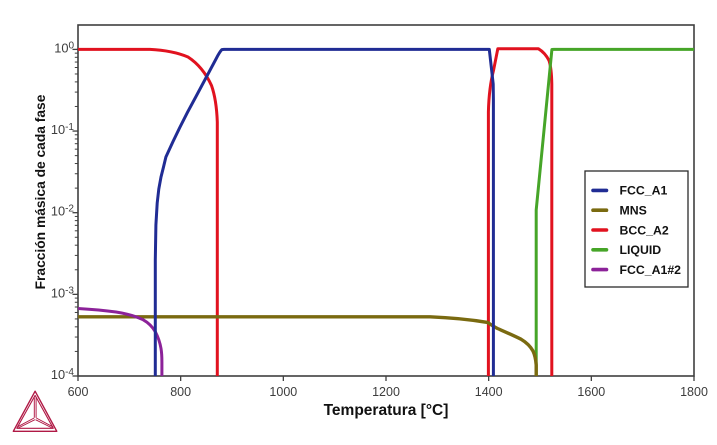  What do you see at coordinates (489, 392) in the screenshot?
I see `svg-text: 1400` at bounding box center [489, 392].